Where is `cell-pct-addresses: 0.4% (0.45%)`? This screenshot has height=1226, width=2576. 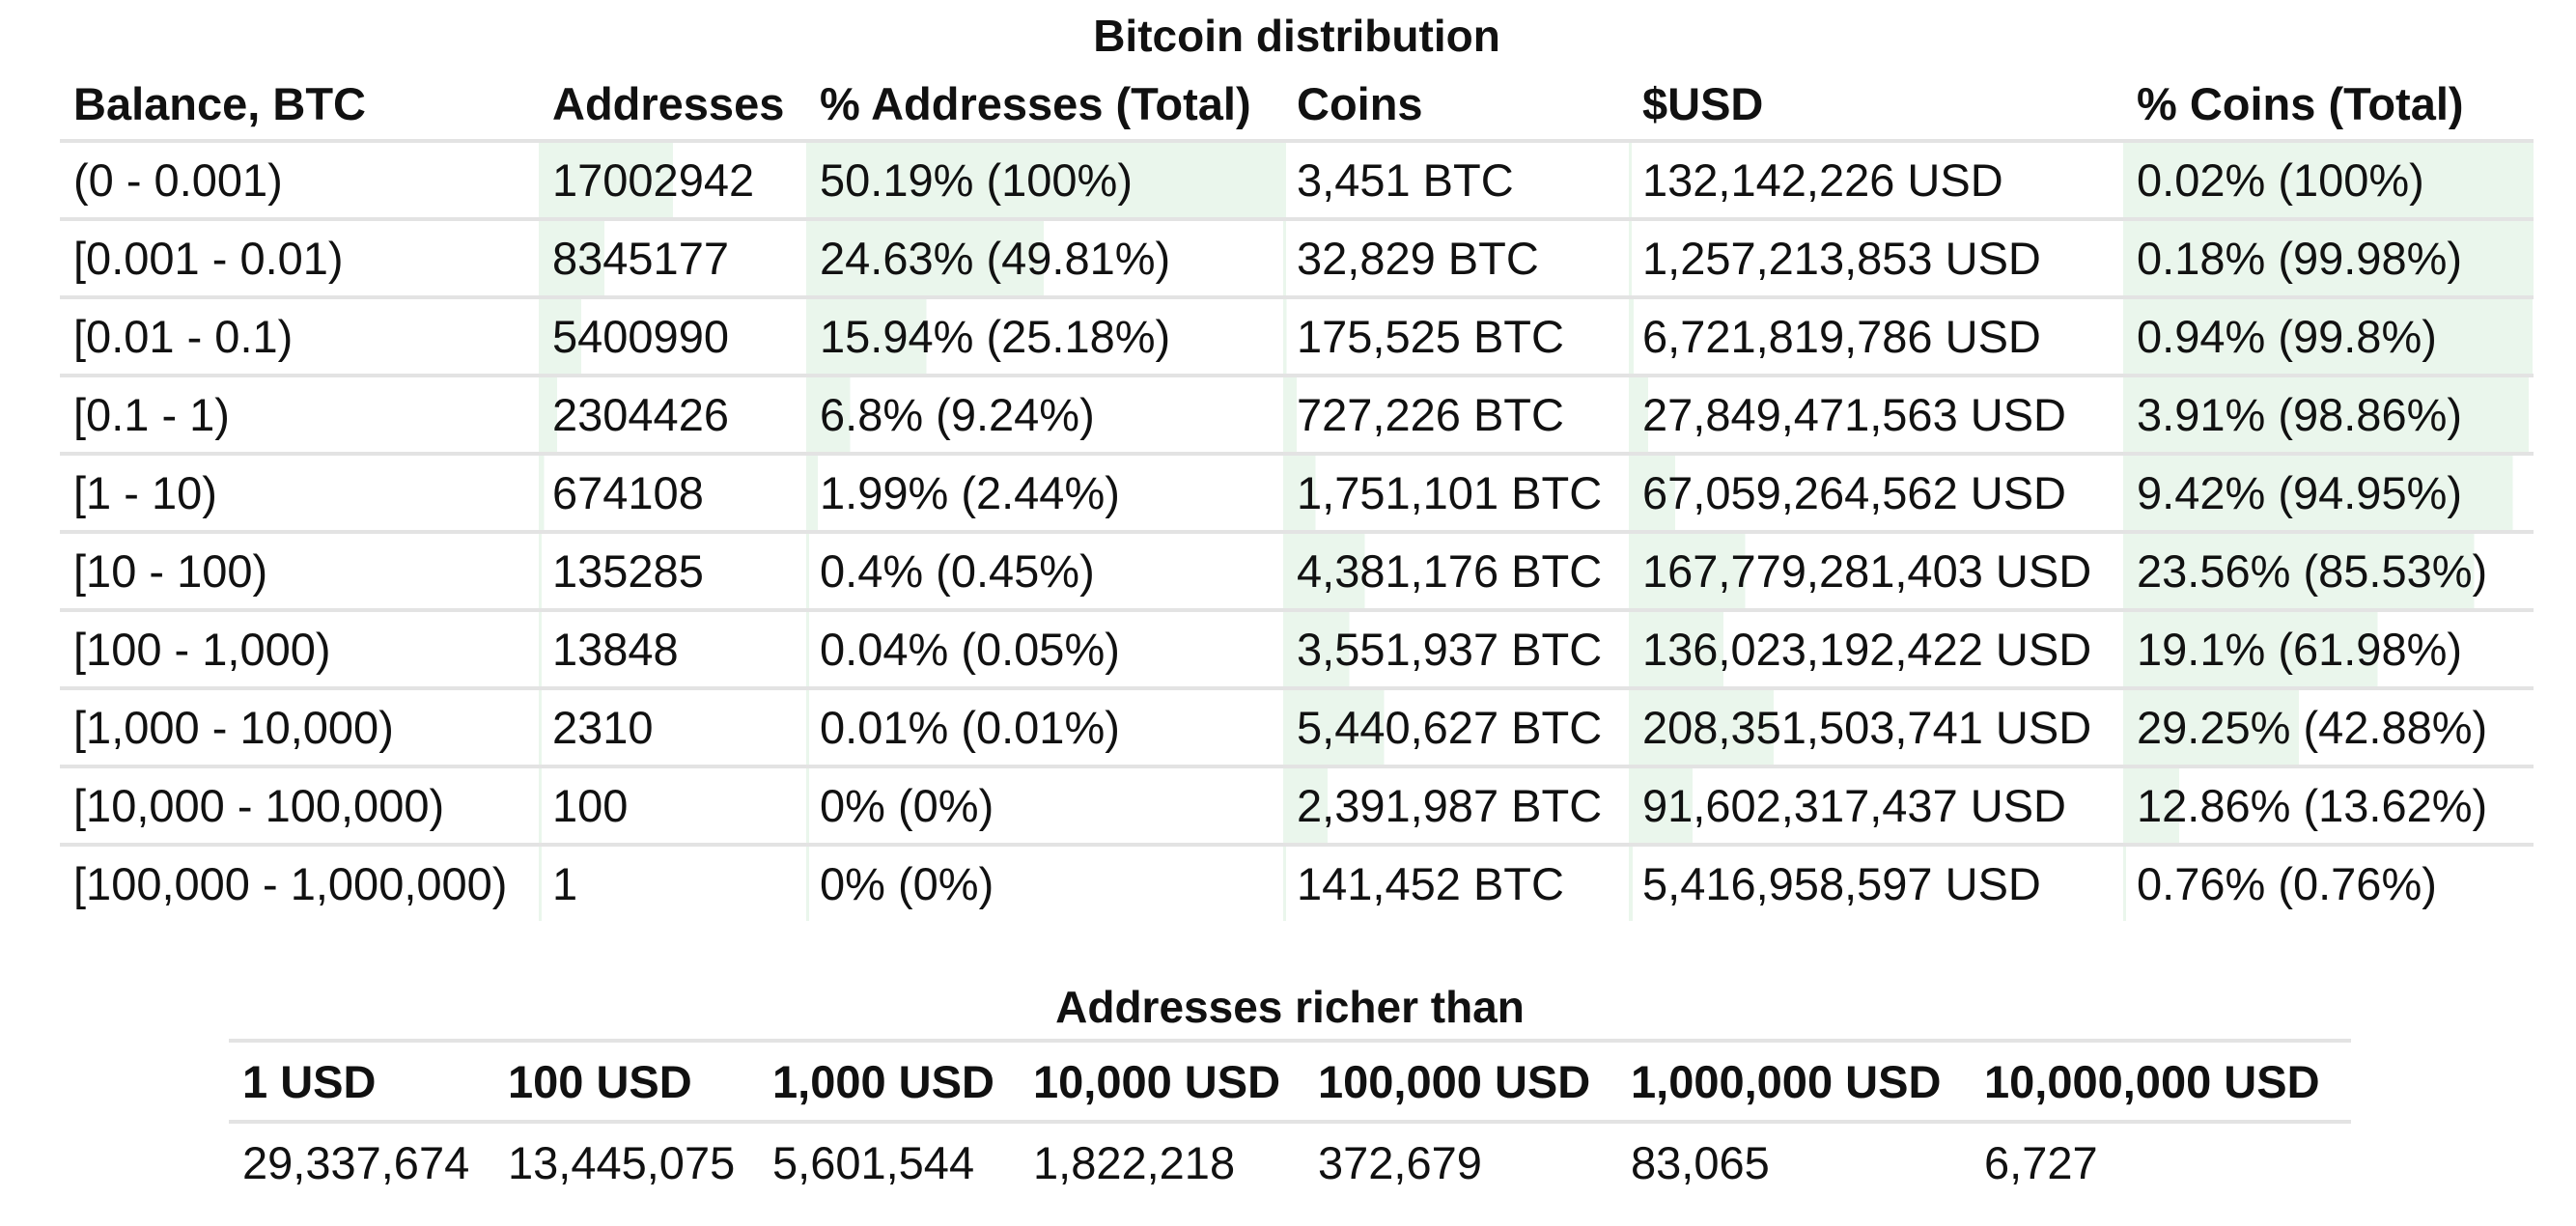
cell-pct-addresses: 0.4% (0.45%) is located at coordinates (1045, 572).